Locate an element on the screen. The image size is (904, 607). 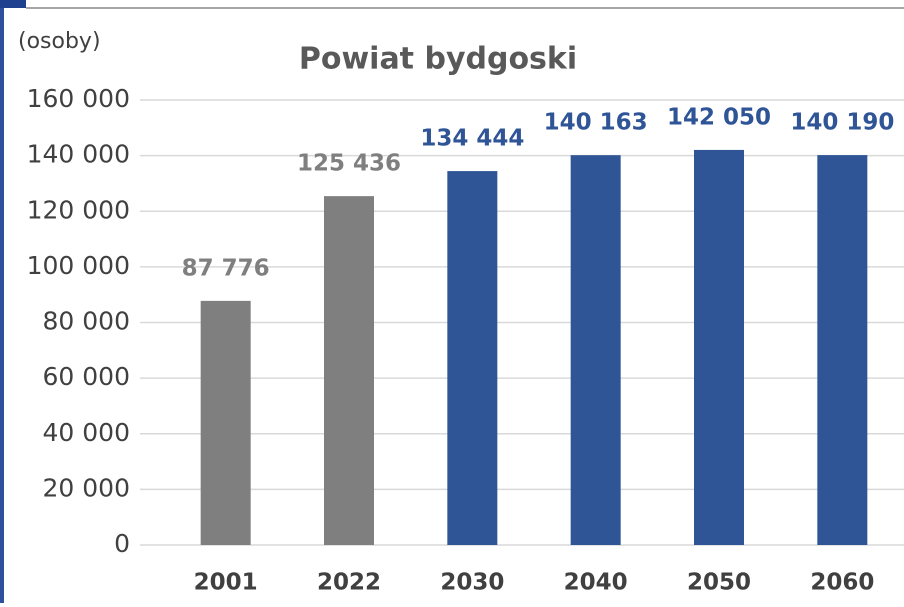
y-tick-label: 140 000 is located at coordinates (78, 154).